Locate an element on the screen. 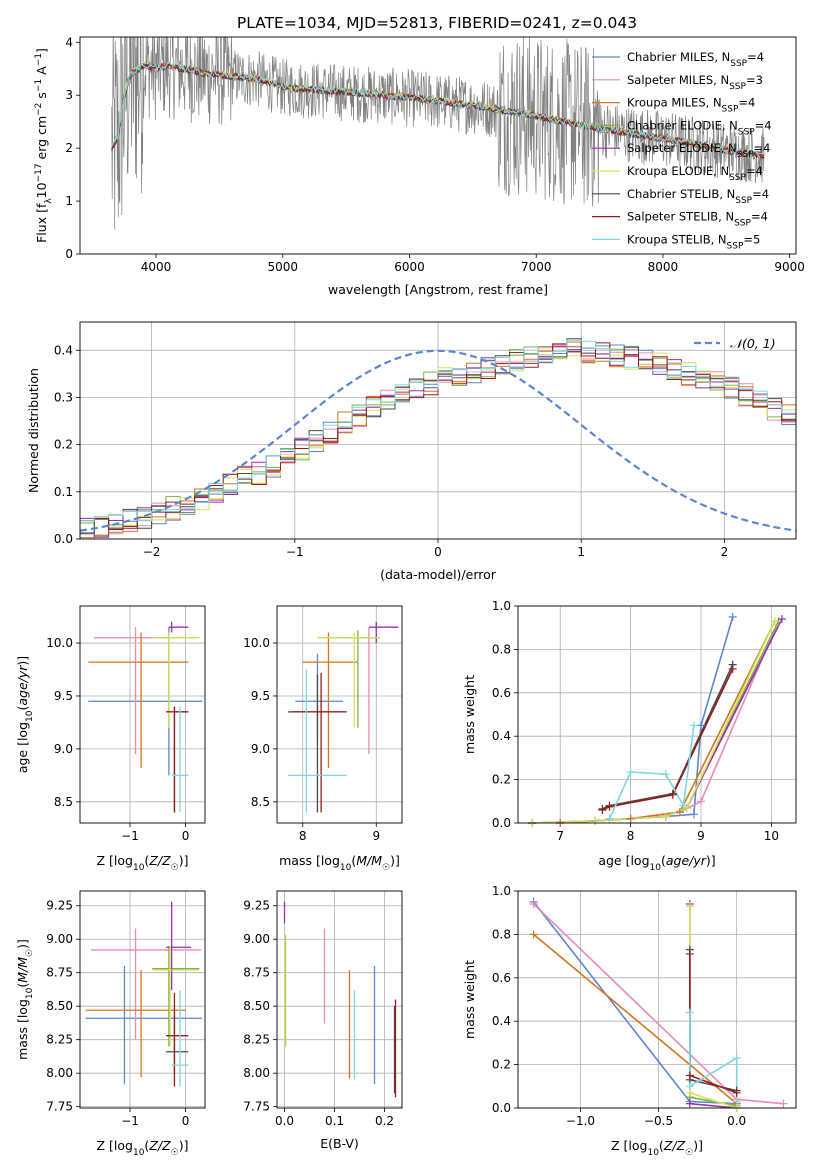  x-axis-label: mass [log10(M/M☉)] is located at coordinates (339, 863).